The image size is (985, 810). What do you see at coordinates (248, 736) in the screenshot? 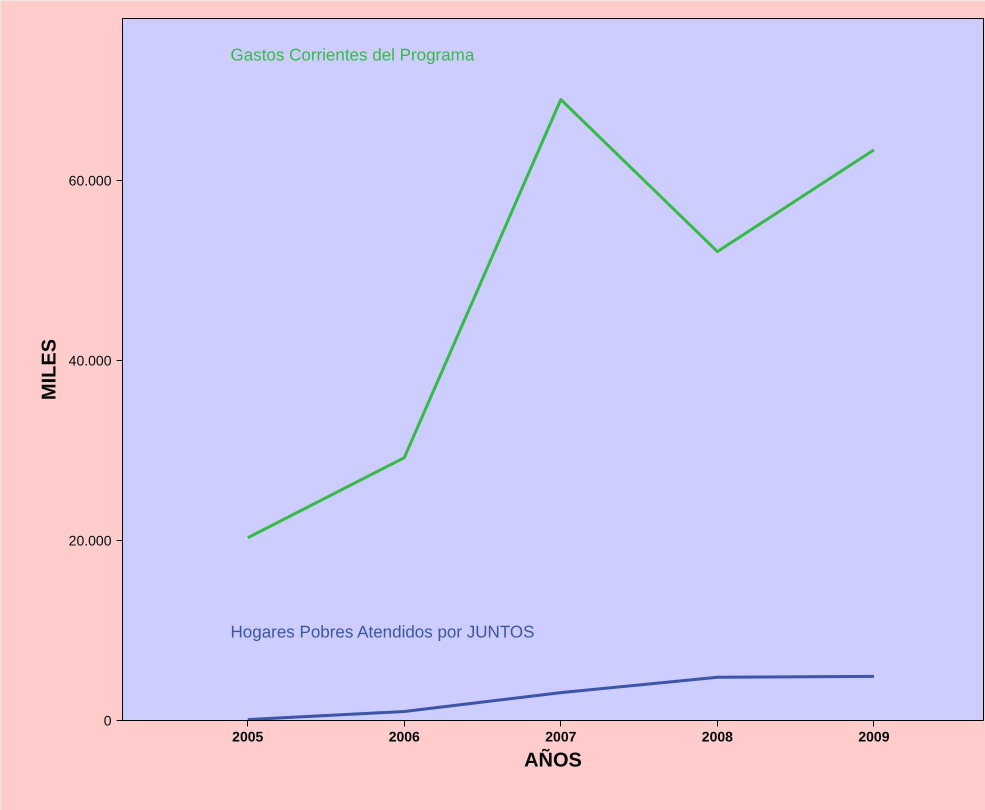
I see `x-tick-label: 2005` at bounding box center [248, 736].